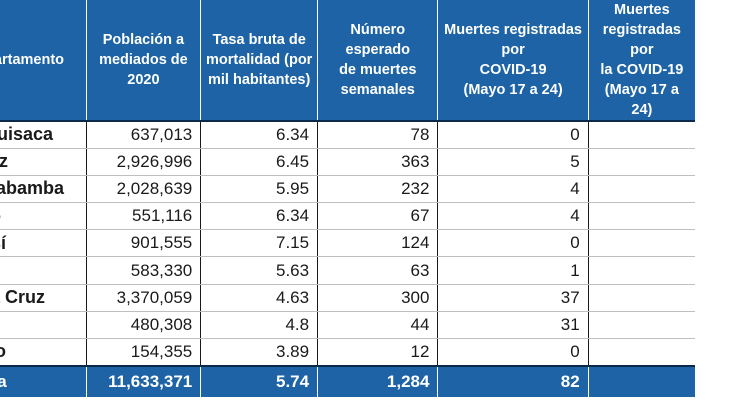 Image resolution: width=750 pixels, height=410 pixels. Describe the element at coordinates (378, 270) in the screenshot. I see `cell-esperado: 63` at that location.